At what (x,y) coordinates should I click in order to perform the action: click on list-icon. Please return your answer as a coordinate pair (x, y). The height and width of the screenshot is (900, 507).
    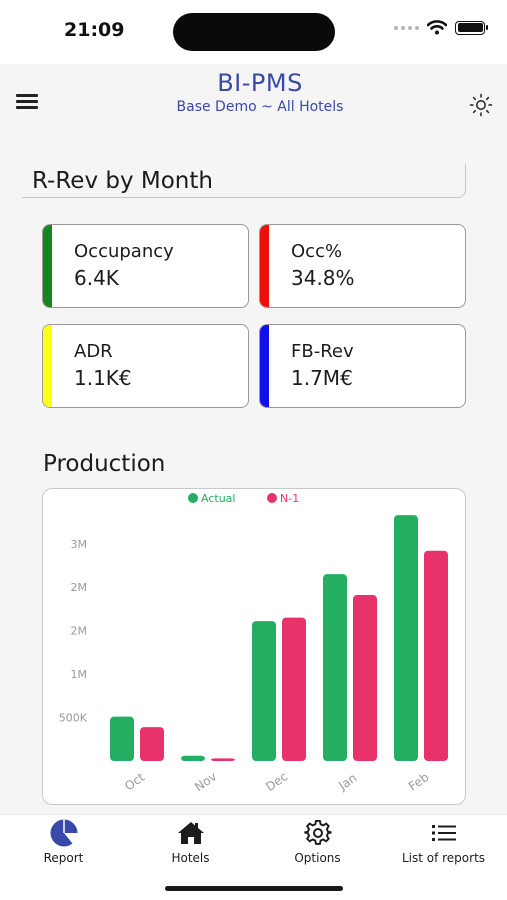
    Looking at the image, I should click on (444, 833).